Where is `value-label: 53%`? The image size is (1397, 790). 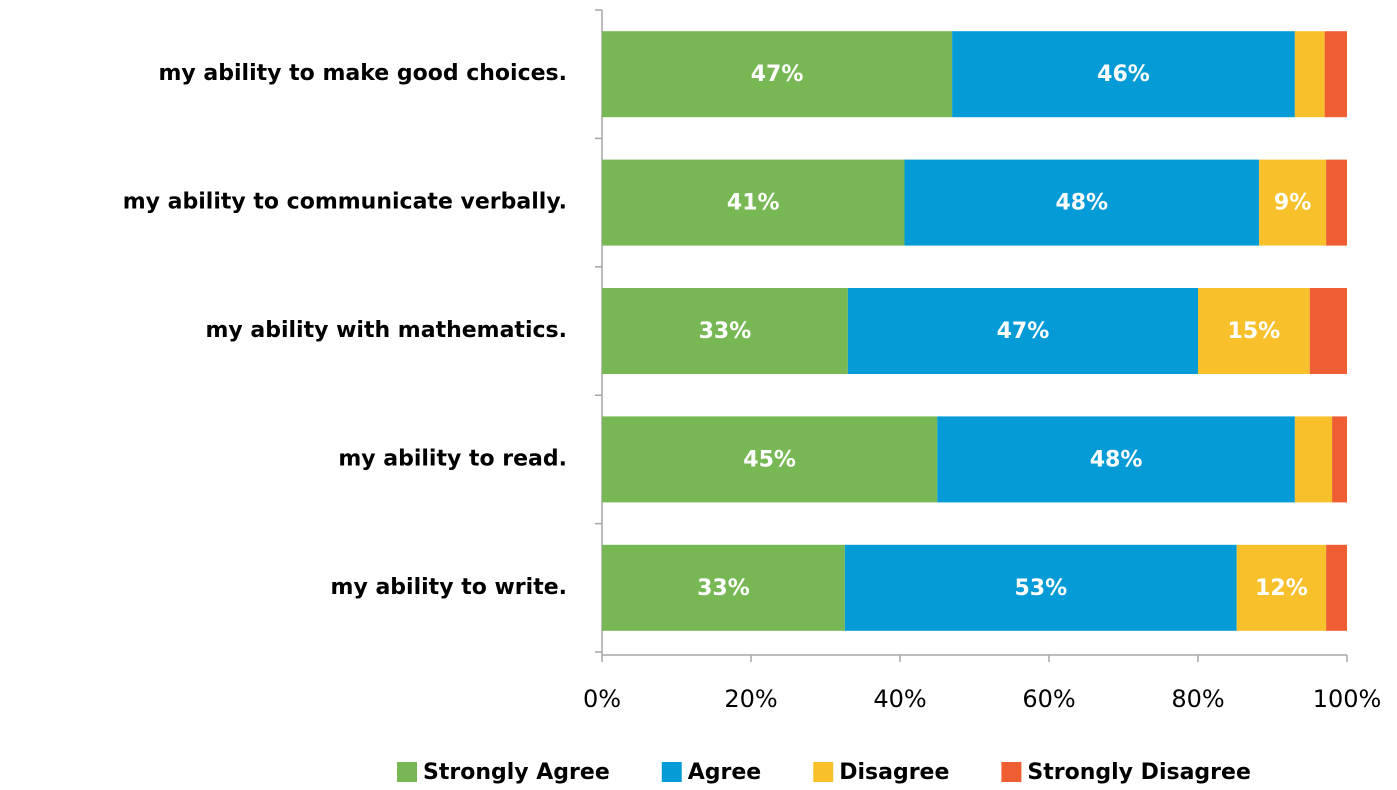 value-label: 53% is located at coordinates (1040, 588).